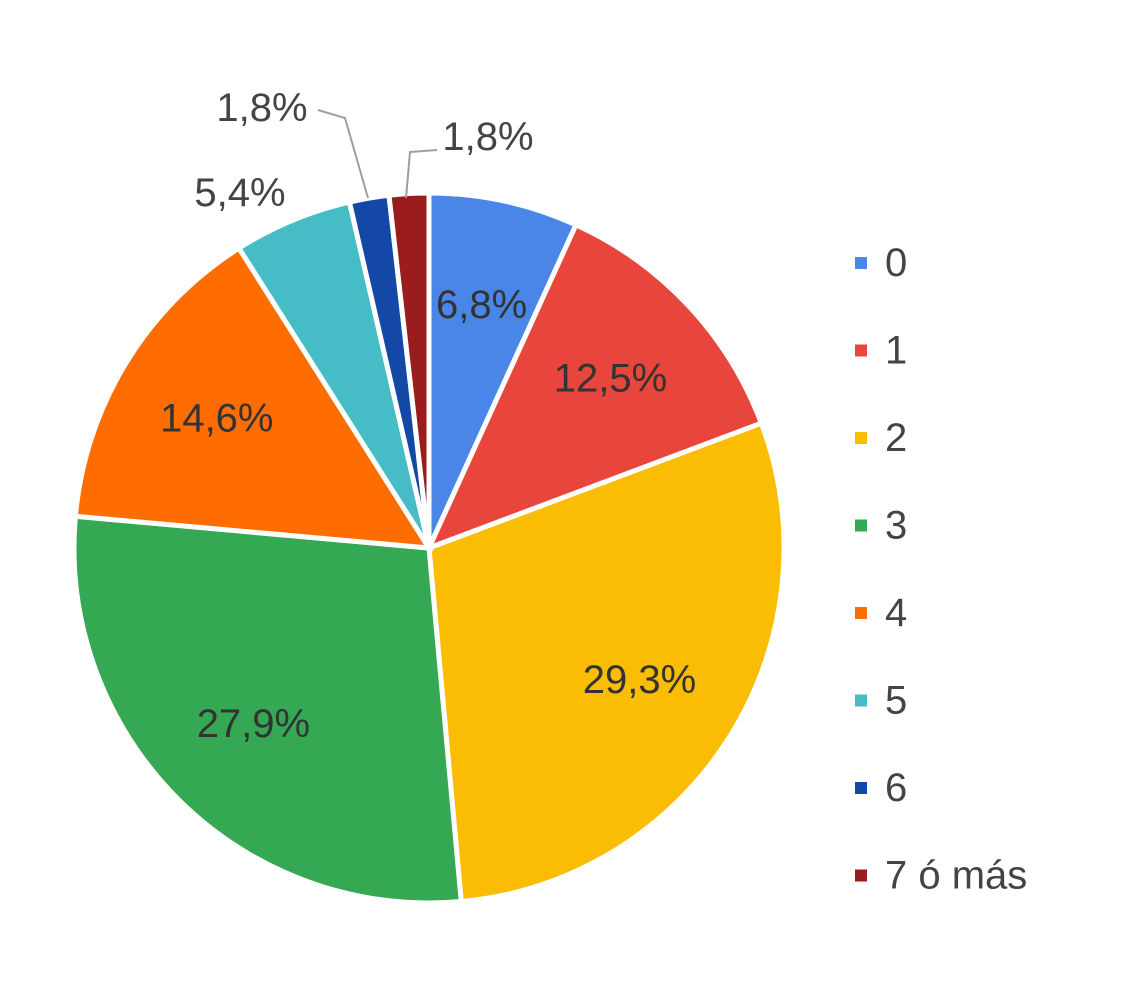 This screenshot has width=1135, height=1004. What do you see at coordinates (896, 613) in the screenshot?
I see `legend-label: 4` at bounding box center [896, 613].